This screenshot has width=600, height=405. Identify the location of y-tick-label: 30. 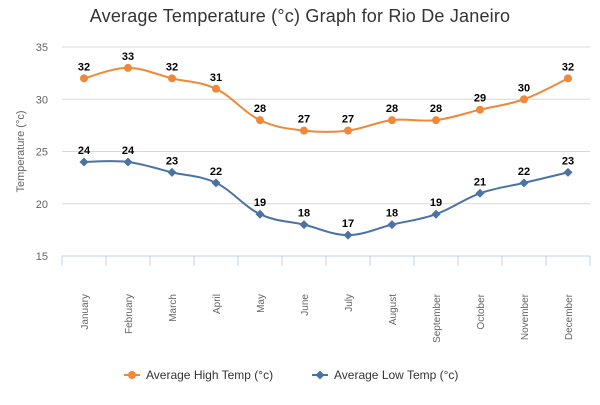
(42, 100).